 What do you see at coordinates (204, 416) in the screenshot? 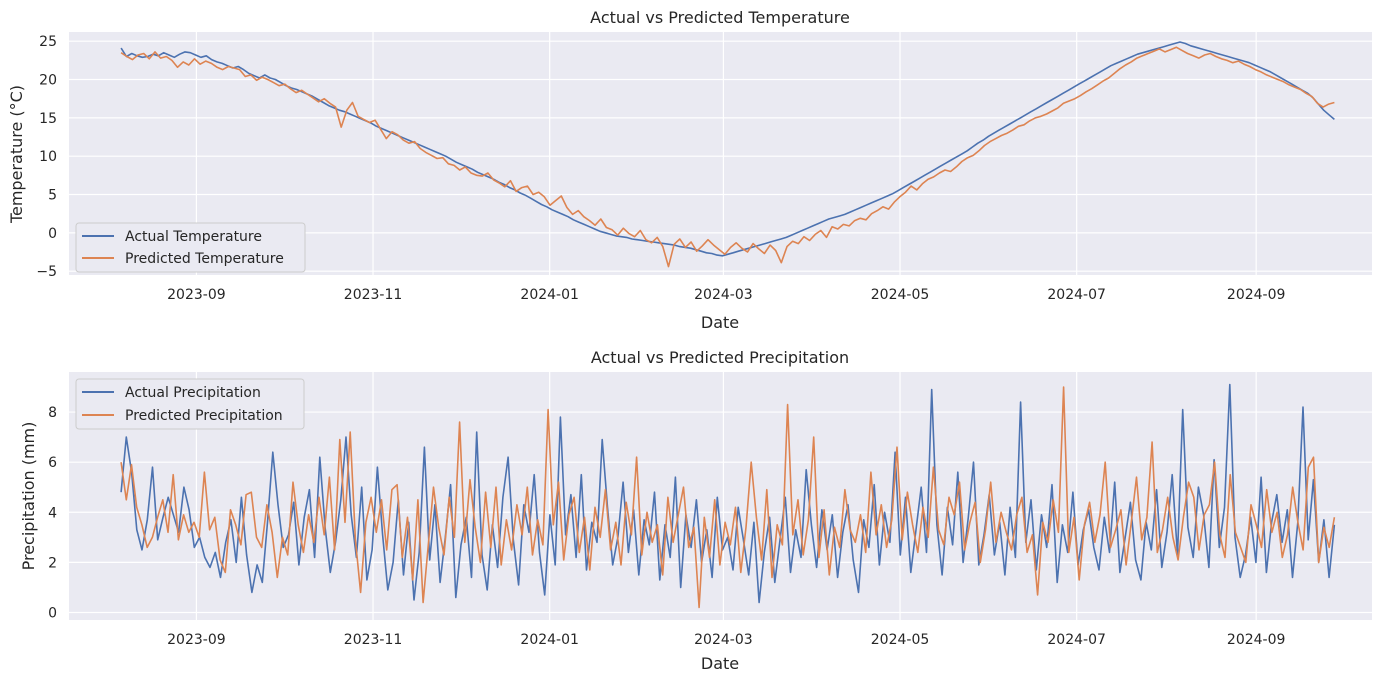
I see `legend-label-predicted: Predicted Precipitation` at bounding box center [204, 416].